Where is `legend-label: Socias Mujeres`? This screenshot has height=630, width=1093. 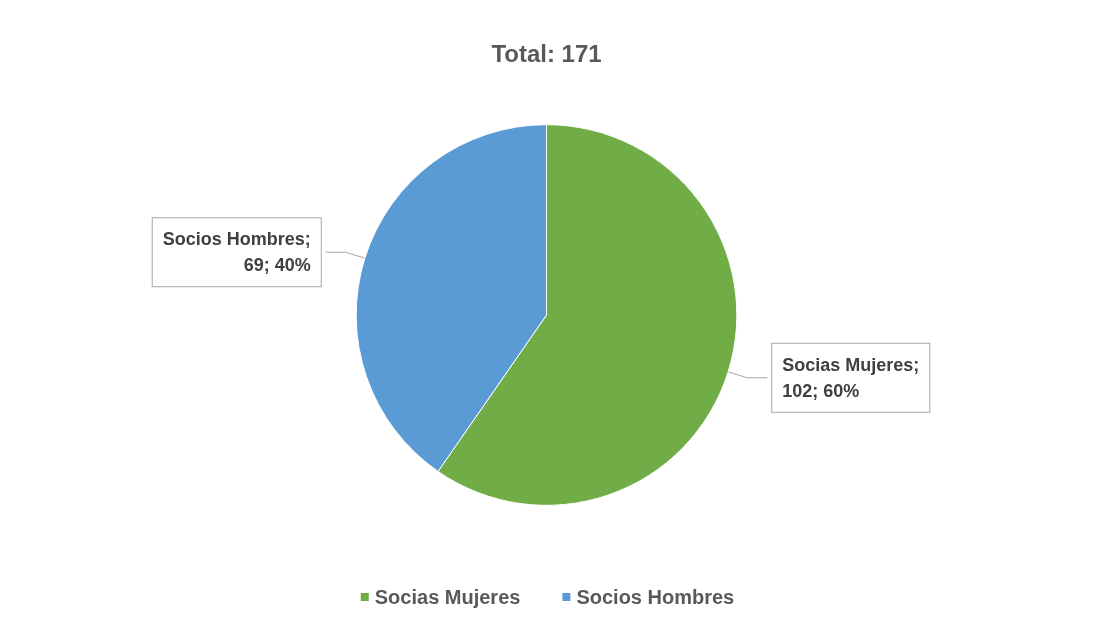
legend-label: Socias Mujeres is located at coordinates (447, 597).